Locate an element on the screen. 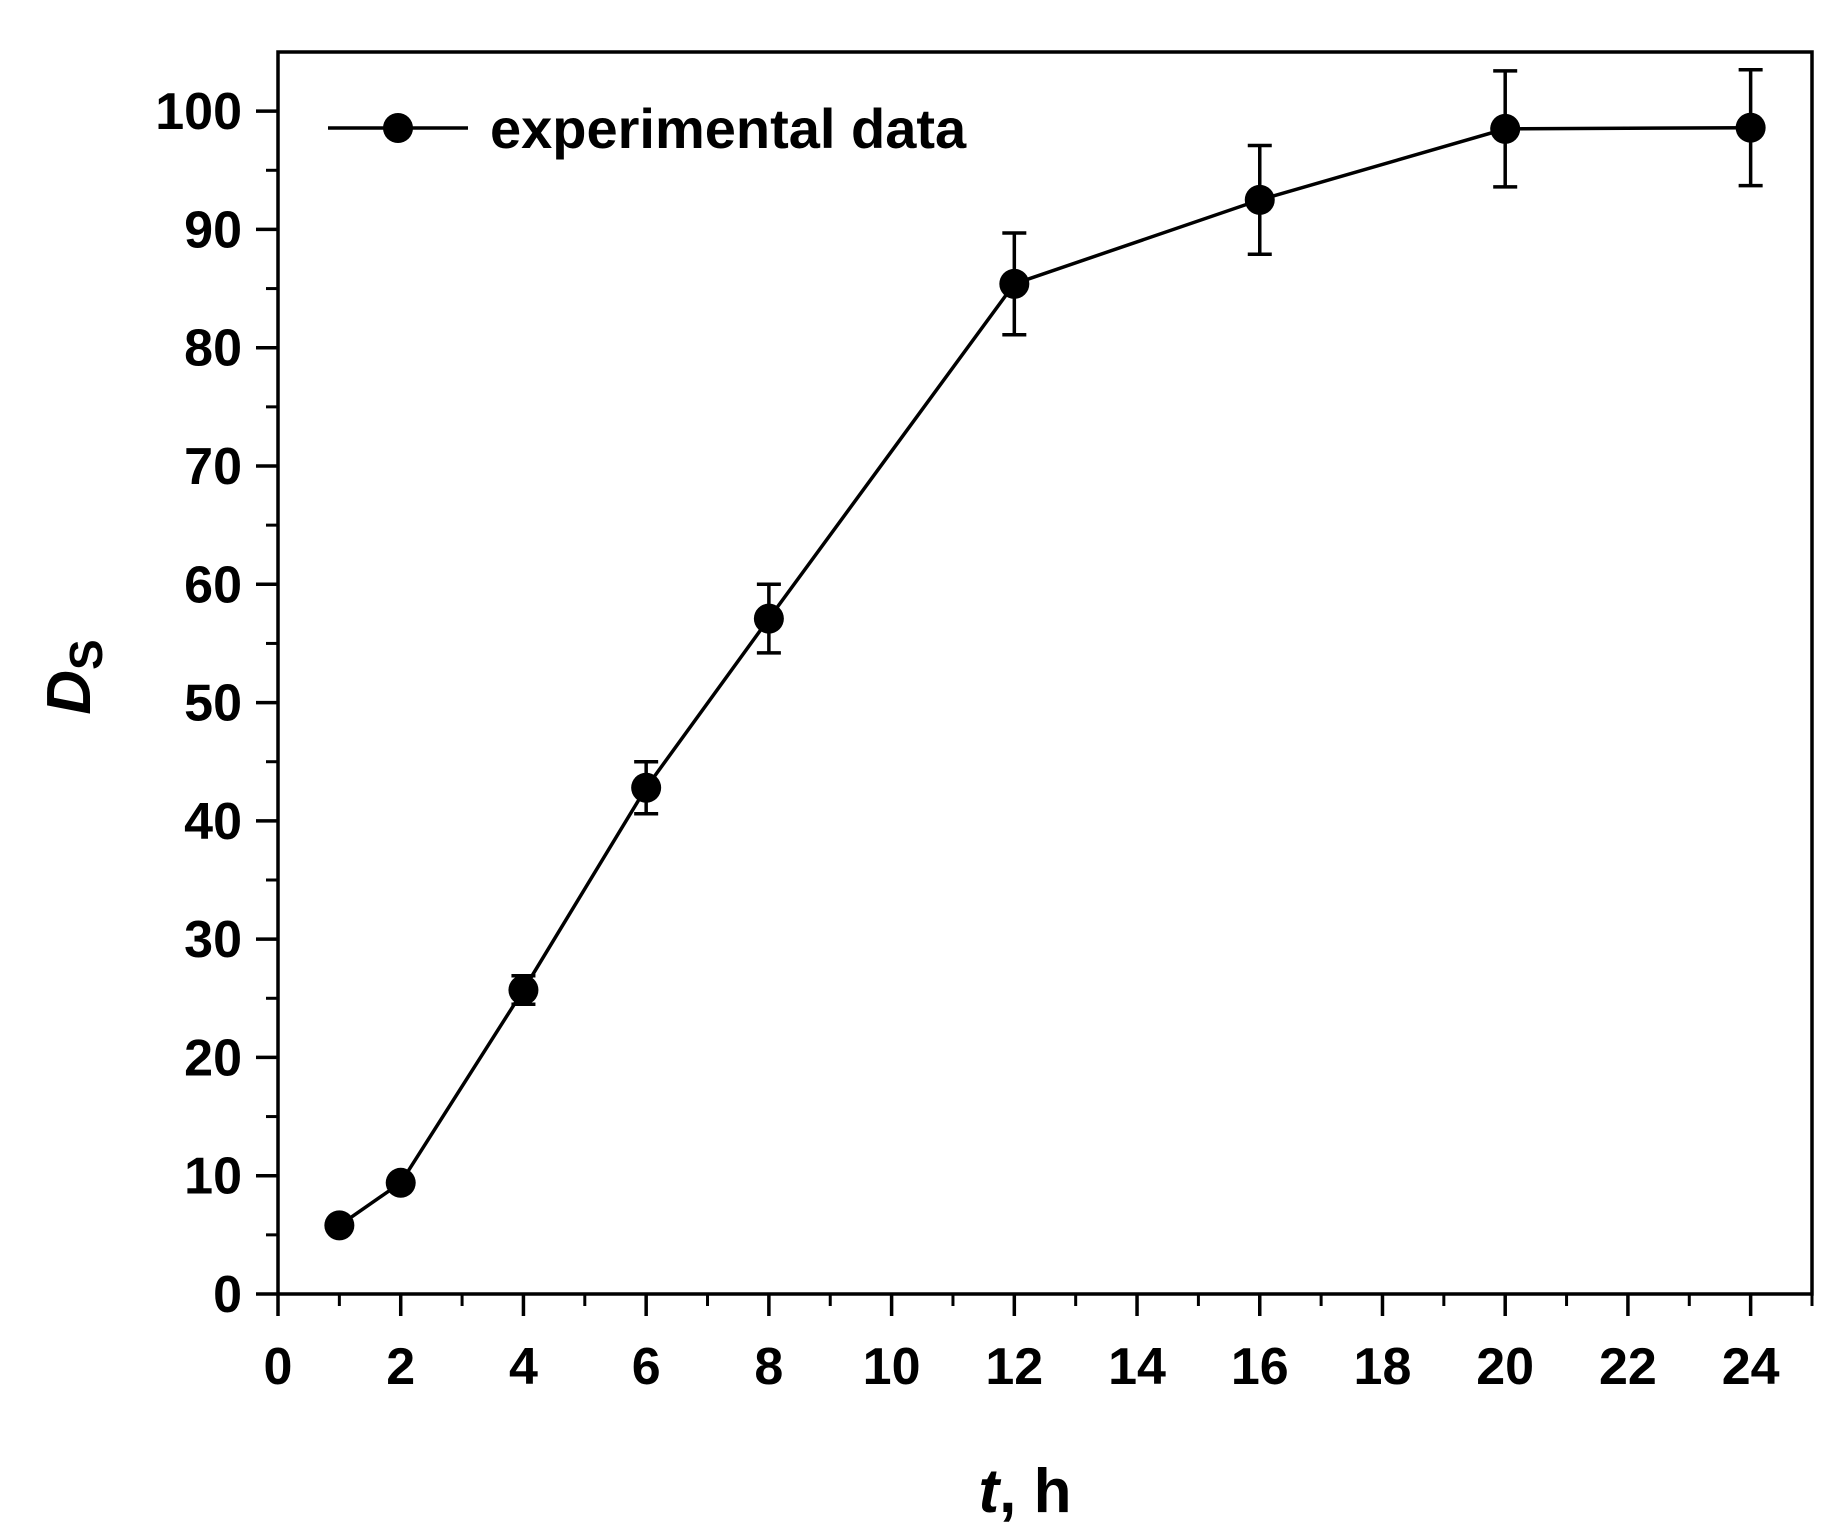 The height and width of the screenshot is (1538, 1842). x-tick-label: 10 is located at coordinates (892, 1367).